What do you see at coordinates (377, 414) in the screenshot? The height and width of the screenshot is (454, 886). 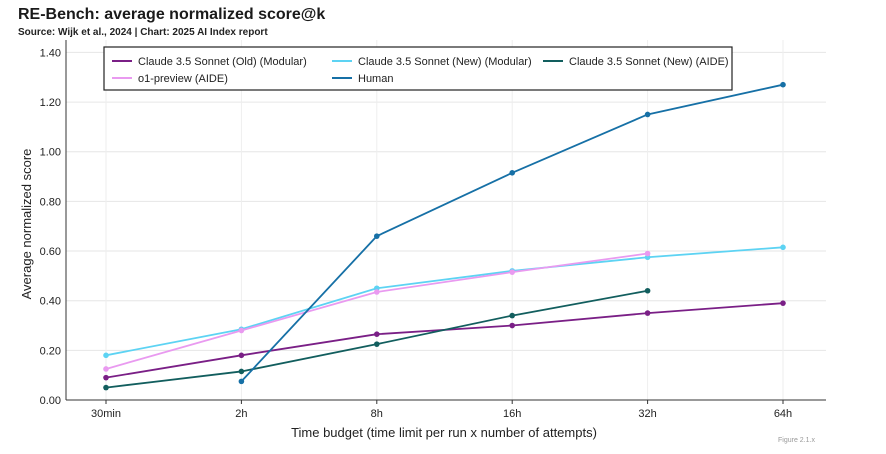 I see `x-tick-label: 8h` at bounding box center [377, 414].